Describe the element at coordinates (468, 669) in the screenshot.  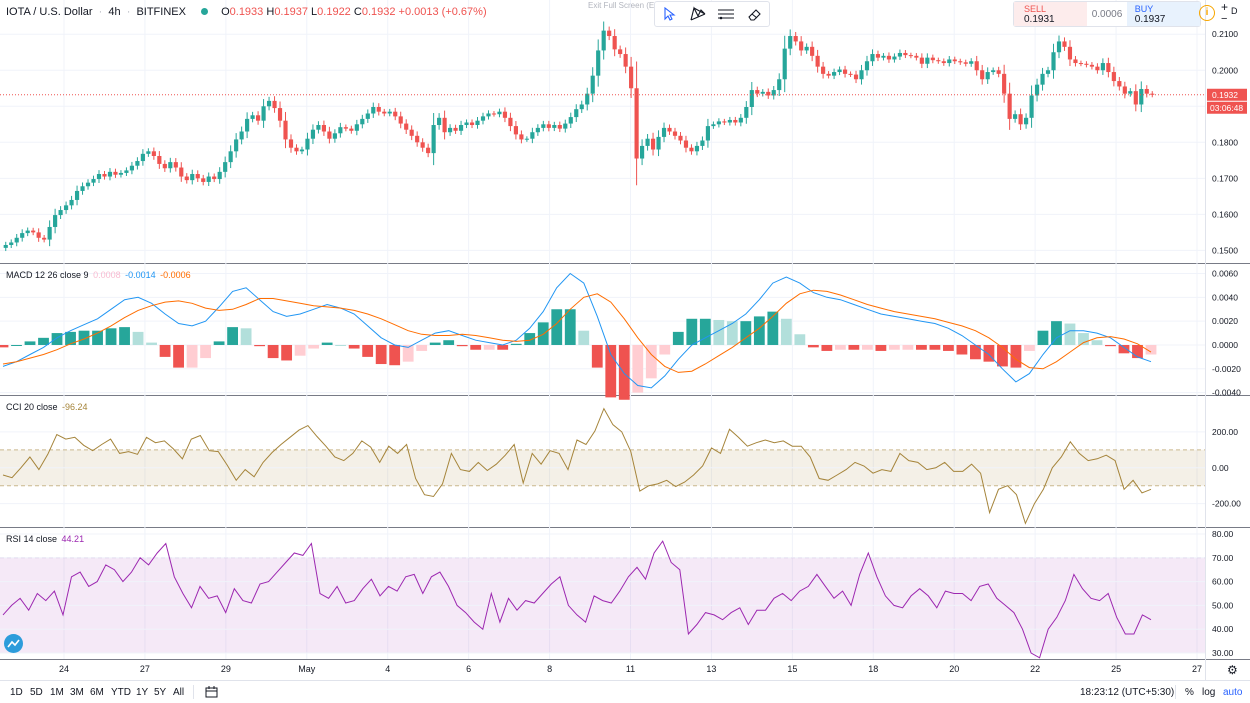
I see `x-tick-label: 6` at that location.